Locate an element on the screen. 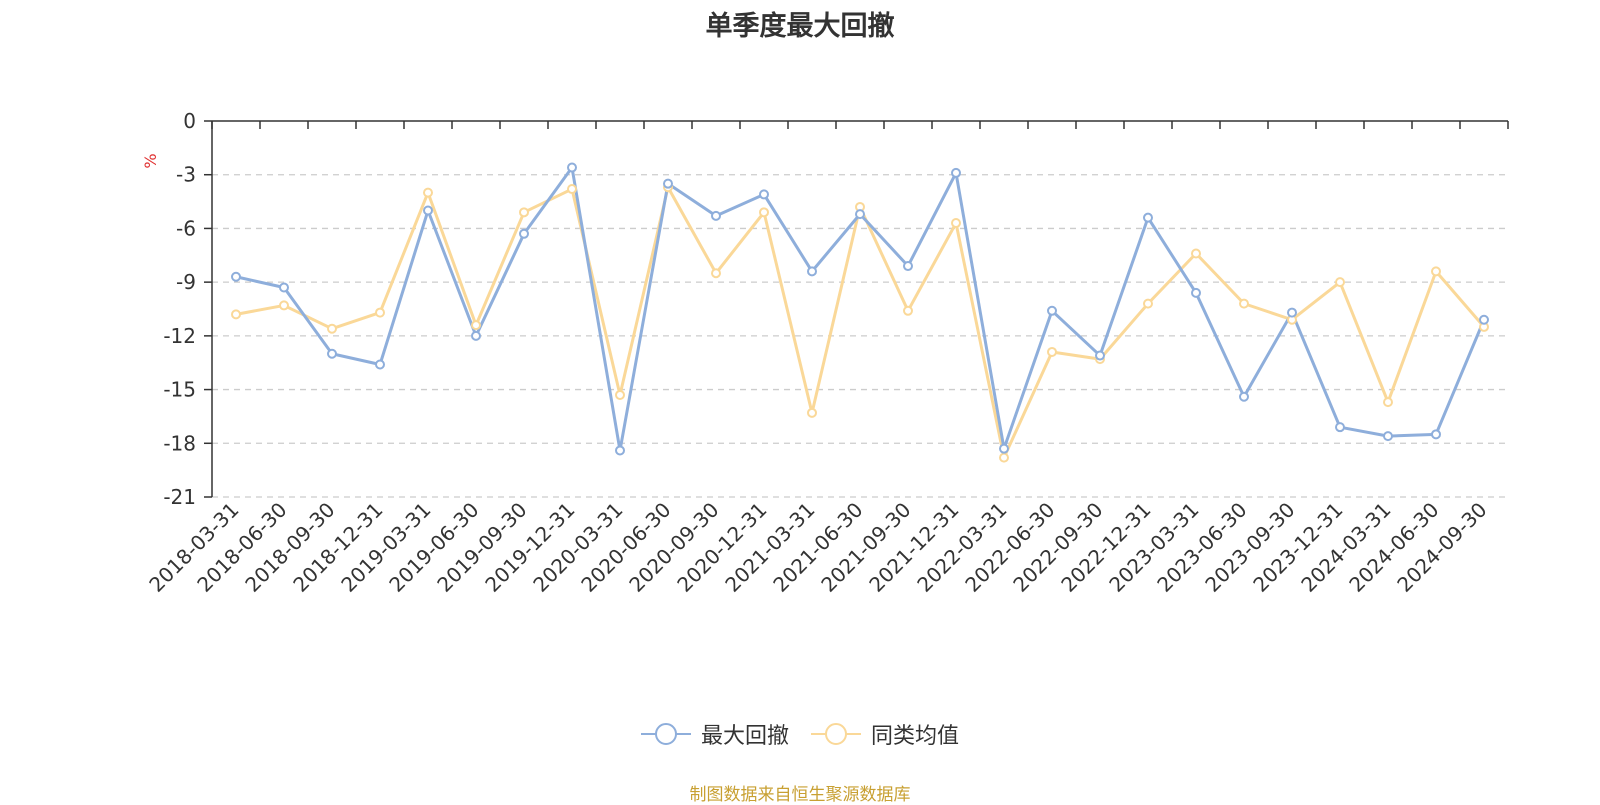 The height and width of the screenshot is (805, 1600). legend-item-max-drawdown: 最大回撤 is located at coordinates (714, 734).